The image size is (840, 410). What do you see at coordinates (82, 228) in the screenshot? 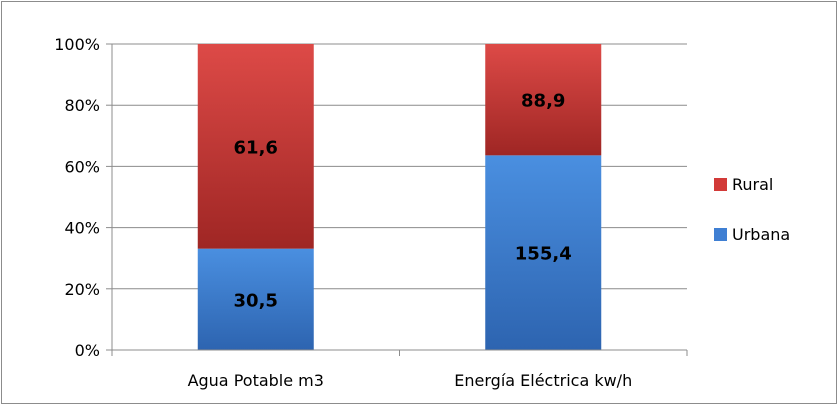
I see `y-tick-label: 40%` at bounding box center [82, 228].